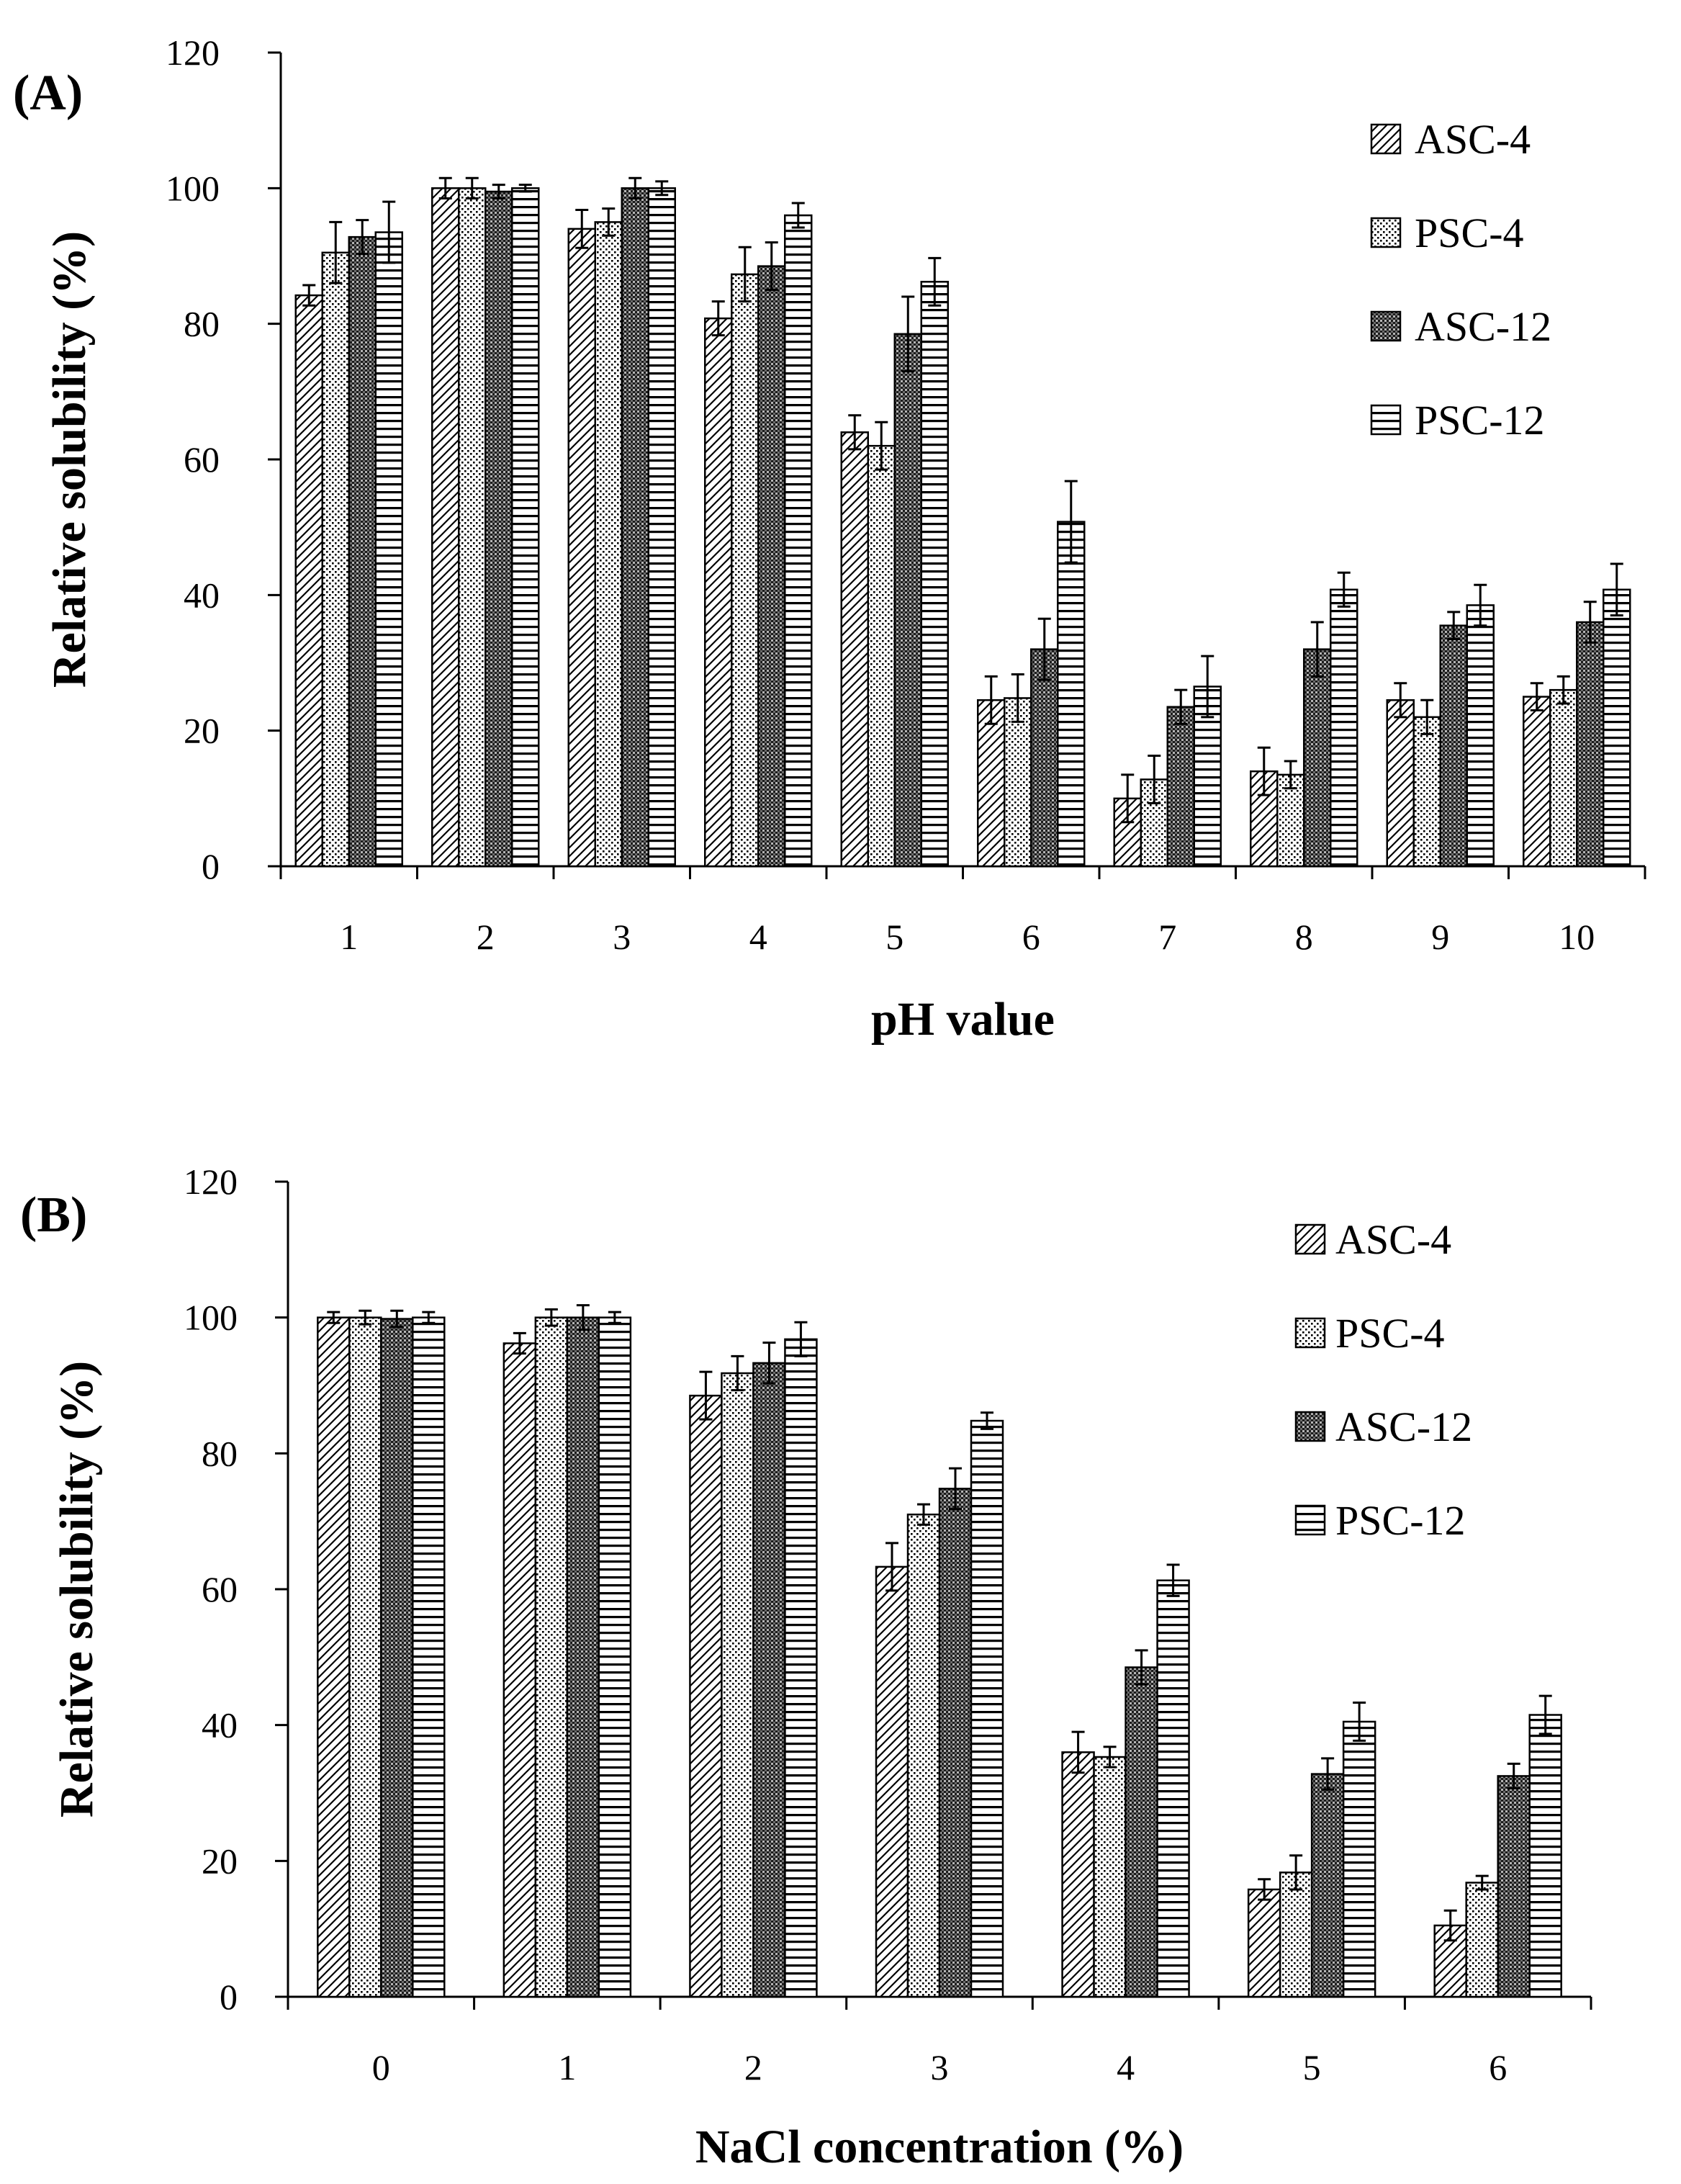 The width and height of the screenshot is (1681, 2184). Describe the element at coordinates (1483, 326) in the screenshot. I see `legend-label-asc-12: ASC-12` at that location.